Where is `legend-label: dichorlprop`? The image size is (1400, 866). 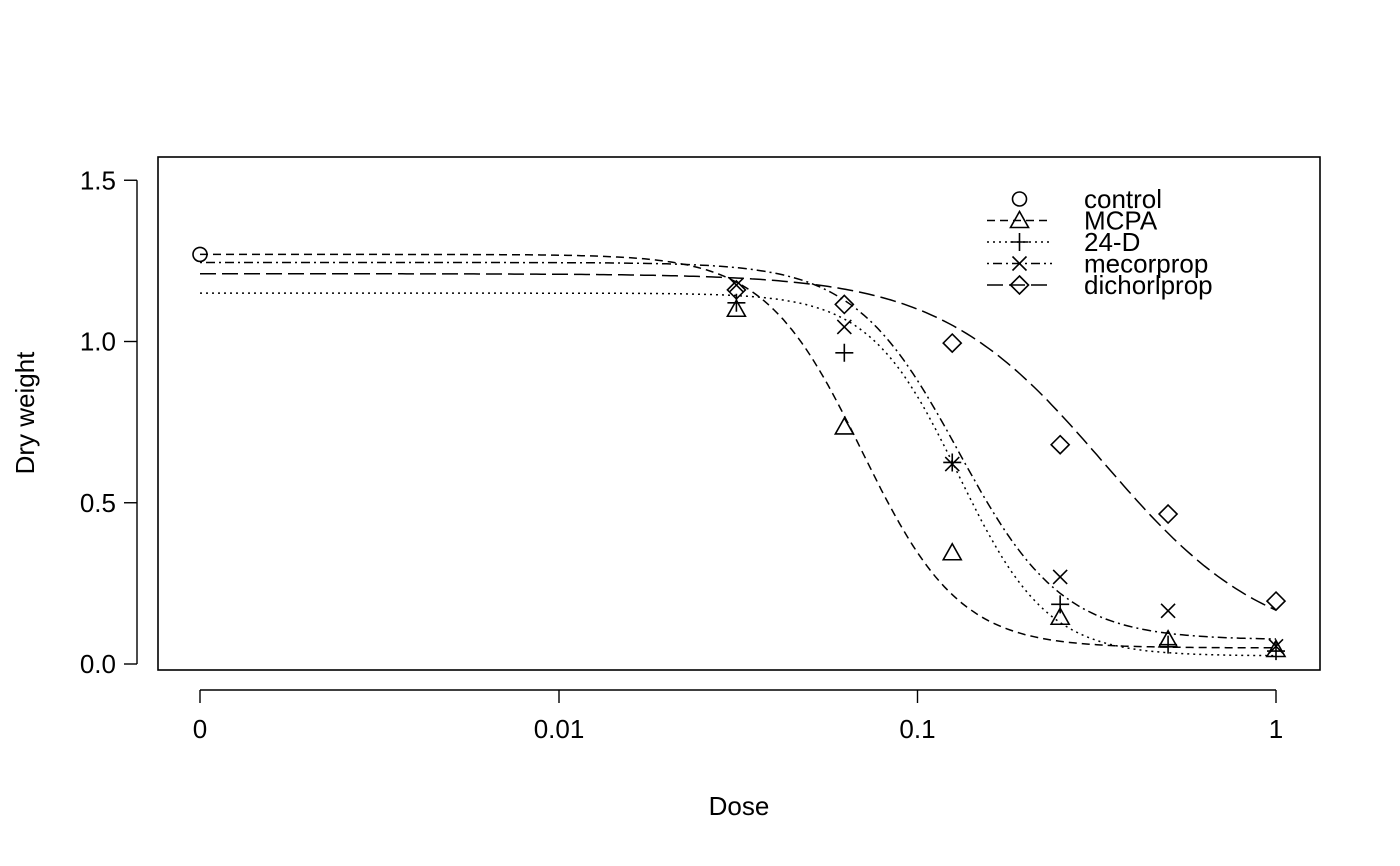 legend-label: dichorlprop is located at coordinates (1148, 285).